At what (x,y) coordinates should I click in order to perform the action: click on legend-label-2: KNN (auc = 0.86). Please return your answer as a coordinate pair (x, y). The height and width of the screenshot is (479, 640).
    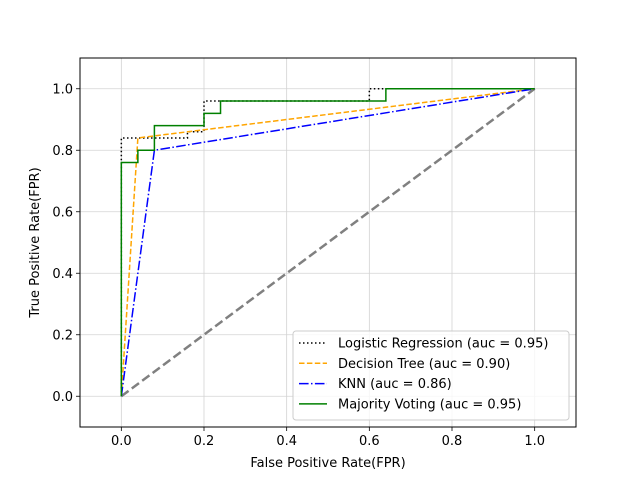
    Looking at the image, I should click on (395, 384).